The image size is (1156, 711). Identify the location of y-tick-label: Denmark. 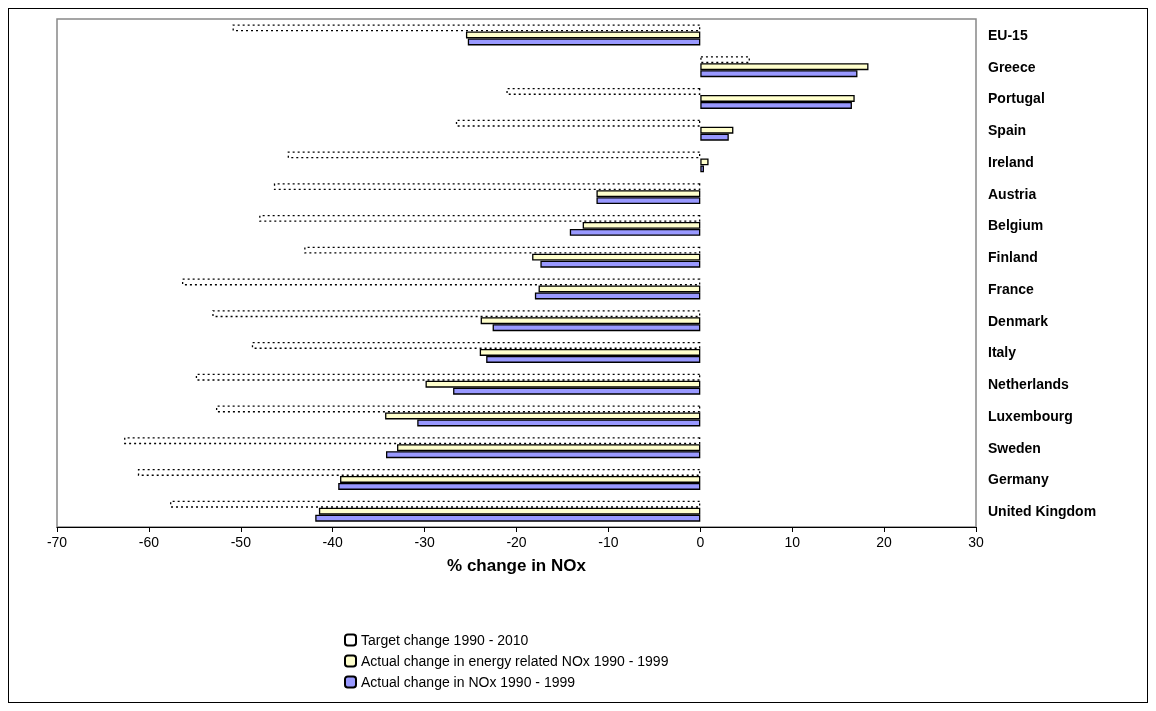
(1018, 320).